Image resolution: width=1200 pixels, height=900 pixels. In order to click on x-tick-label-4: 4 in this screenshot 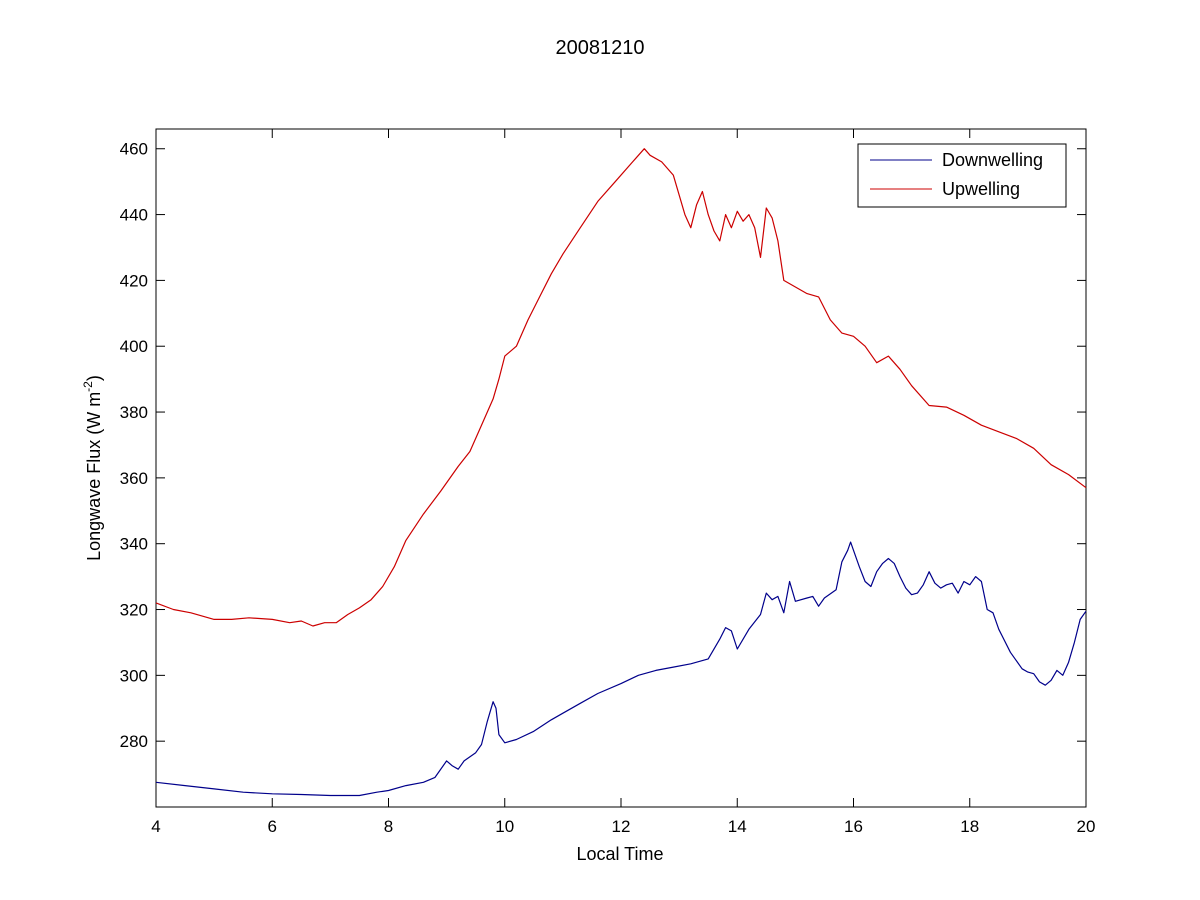, I will do `click(155, 826)`.